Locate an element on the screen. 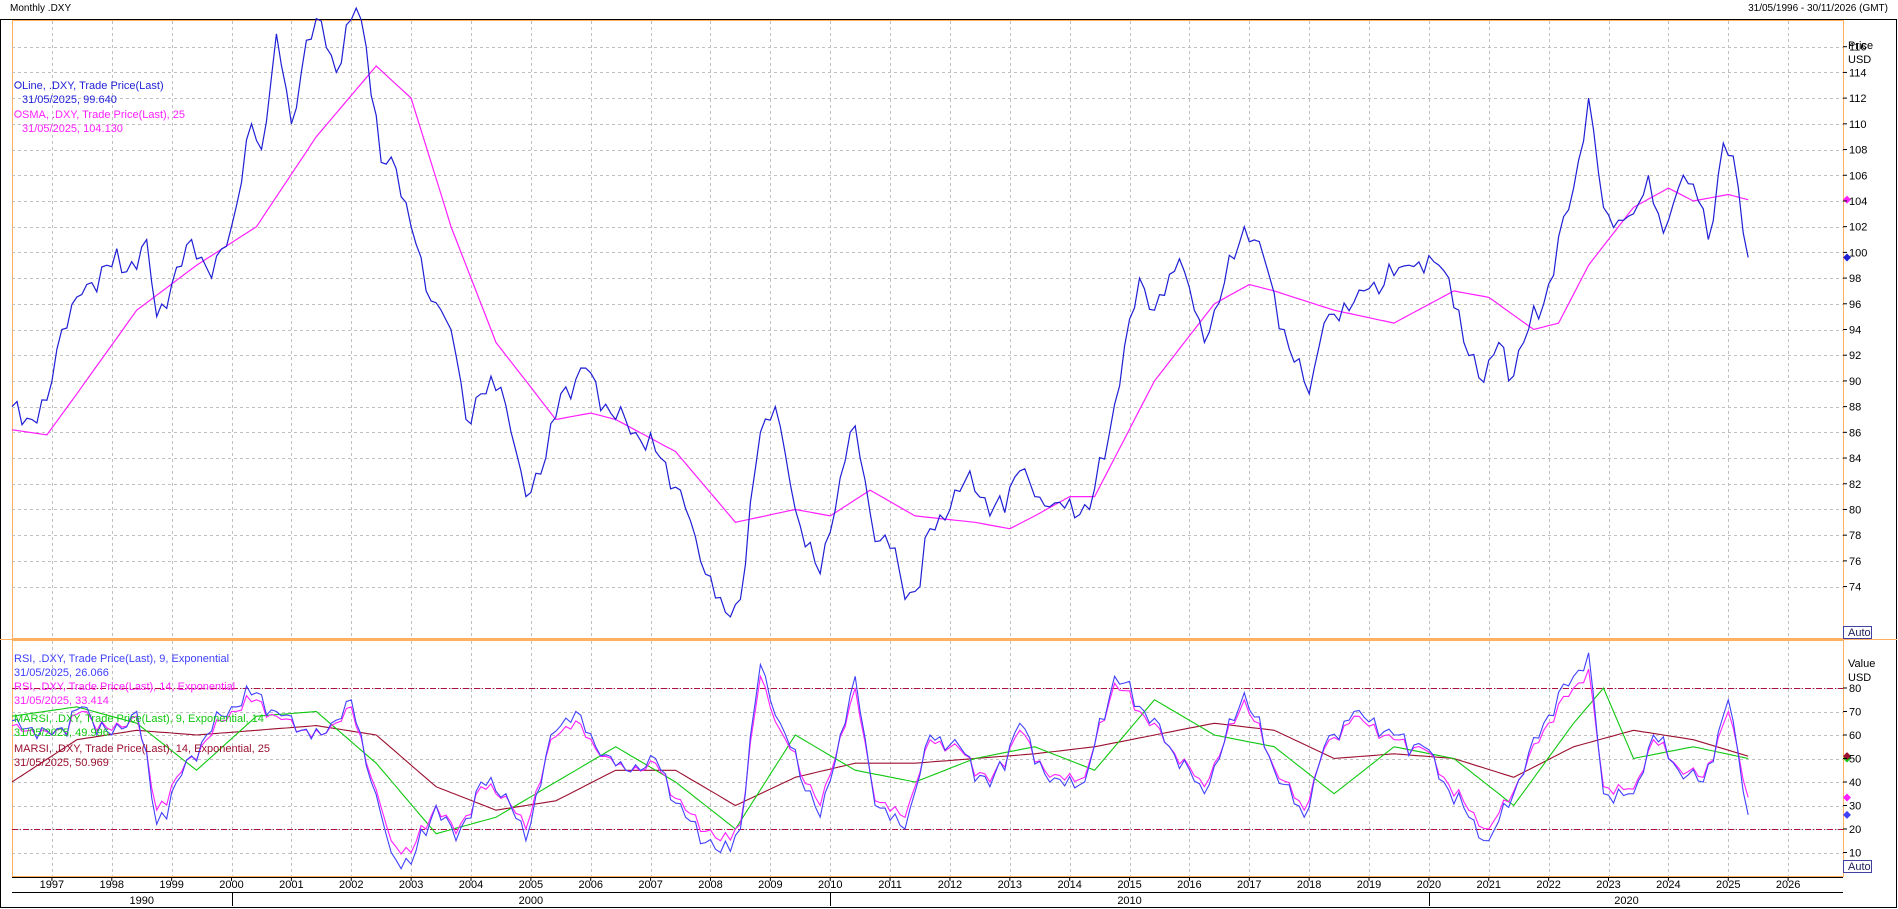 Image resolution: width=1898 pixels, height=909 pixels. x-year-label: 2021 is located at coordinates (1489, 885).